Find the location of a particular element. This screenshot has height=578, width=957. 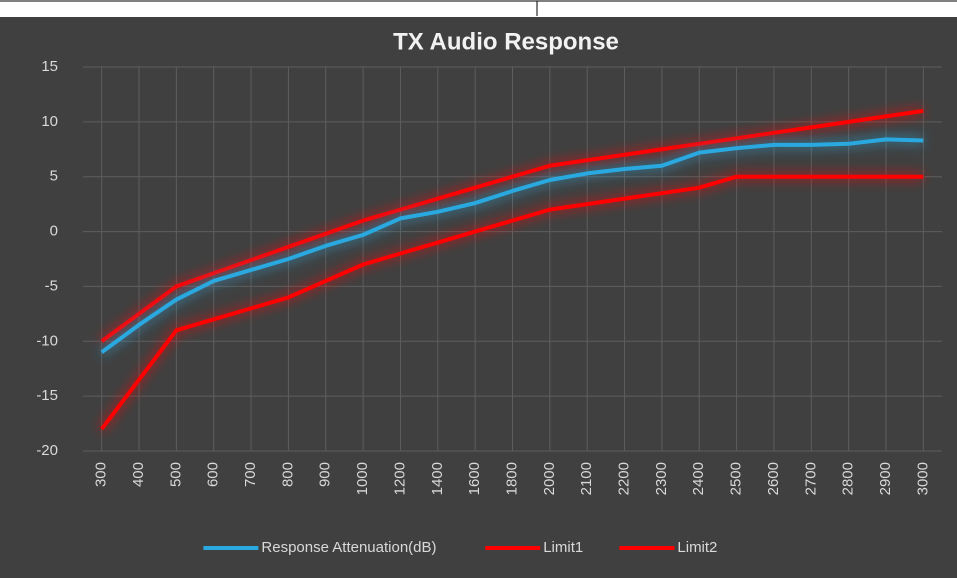

legend-label: Response Attenuation(dB) is located at coordinates (348, 547).